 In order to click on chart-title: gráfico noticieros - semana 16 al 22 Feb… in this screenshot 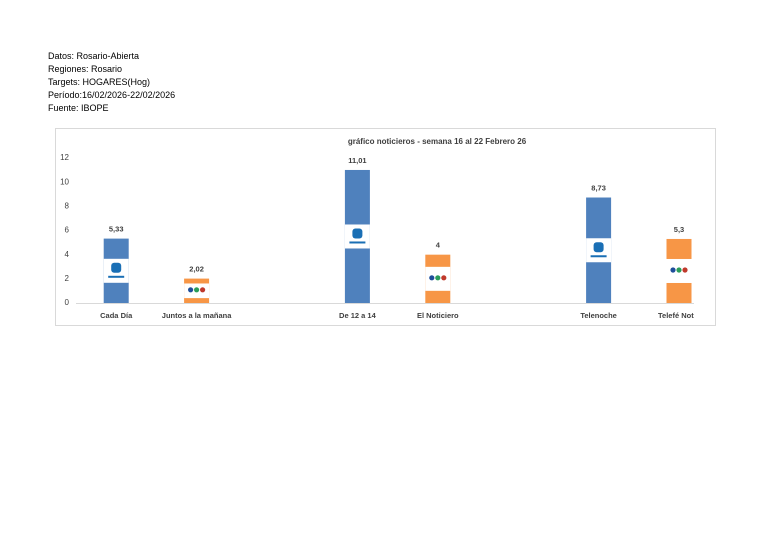, I will do `click(437, 141)`.